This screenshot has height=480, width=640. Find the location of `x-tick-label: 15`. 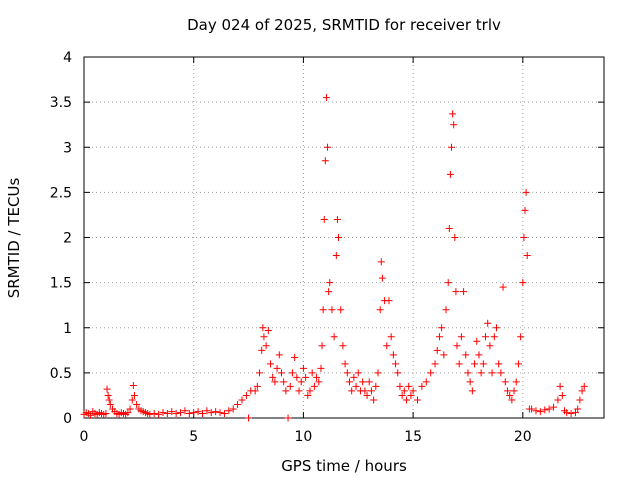

x-tick-label: 15 is located at coordinates (413, 437).